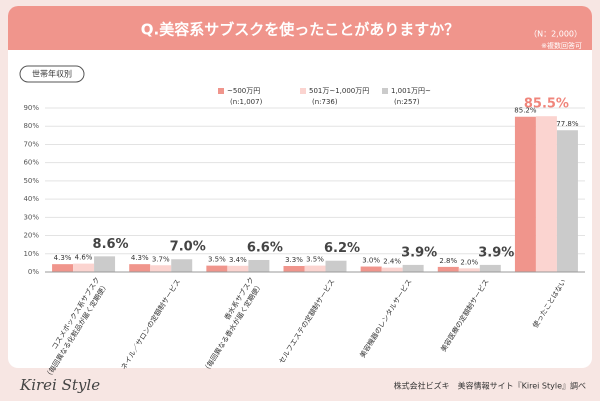 The image size is (600, 401). What do you see at coordinates (469, 262) in the screenshot?
I see `value-label: 2.0%` at bounding box center [469, 262].